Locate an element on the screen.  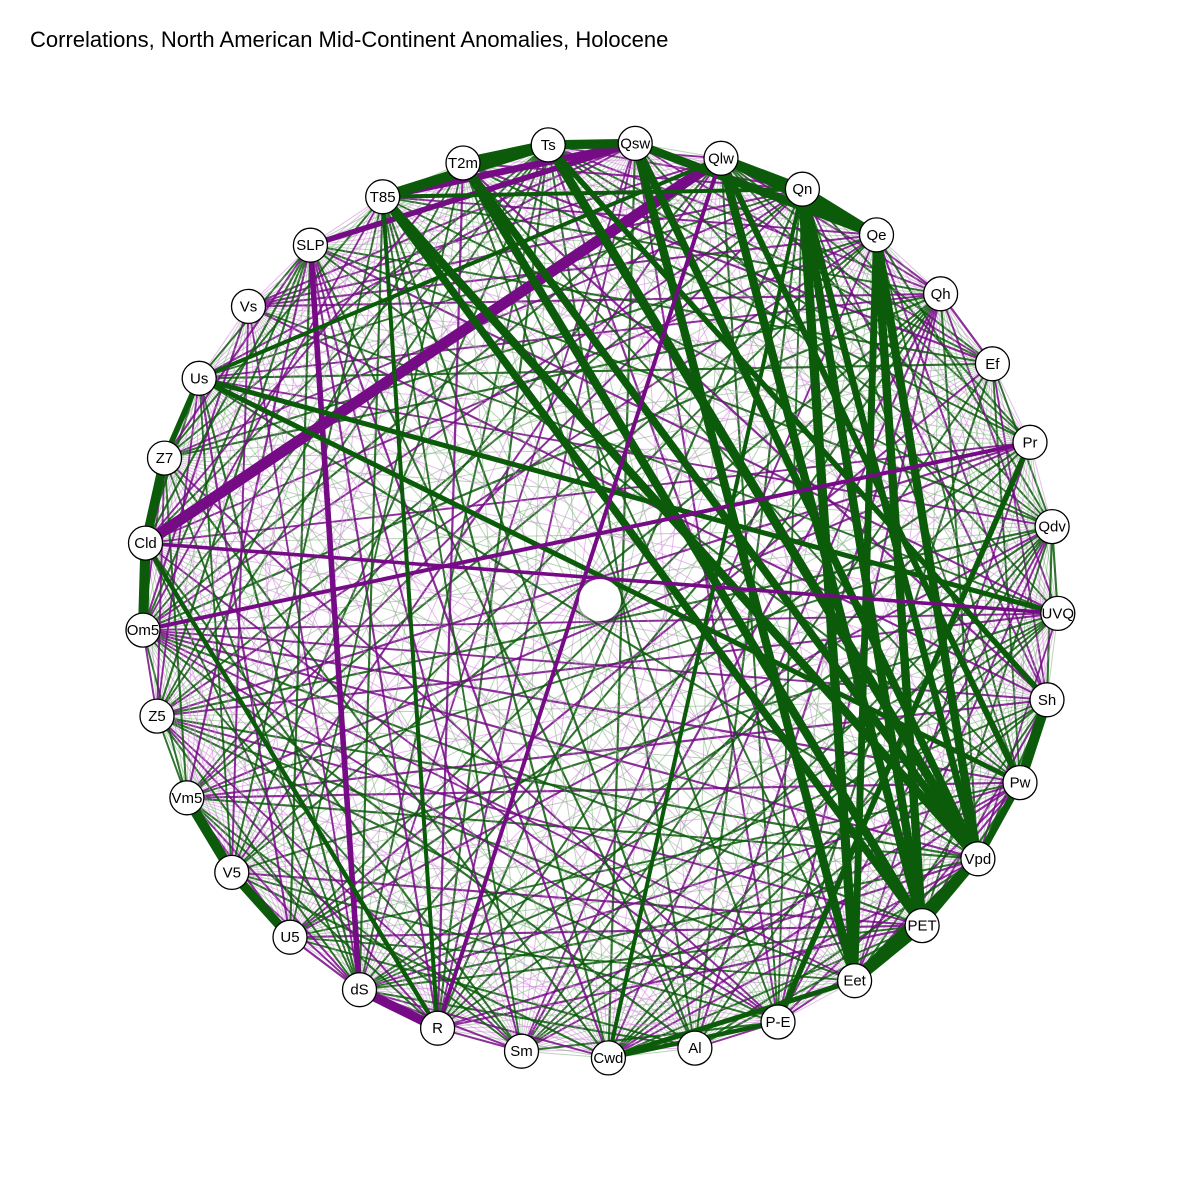
edge-Us-T2m is located at coordinates (331, 270).